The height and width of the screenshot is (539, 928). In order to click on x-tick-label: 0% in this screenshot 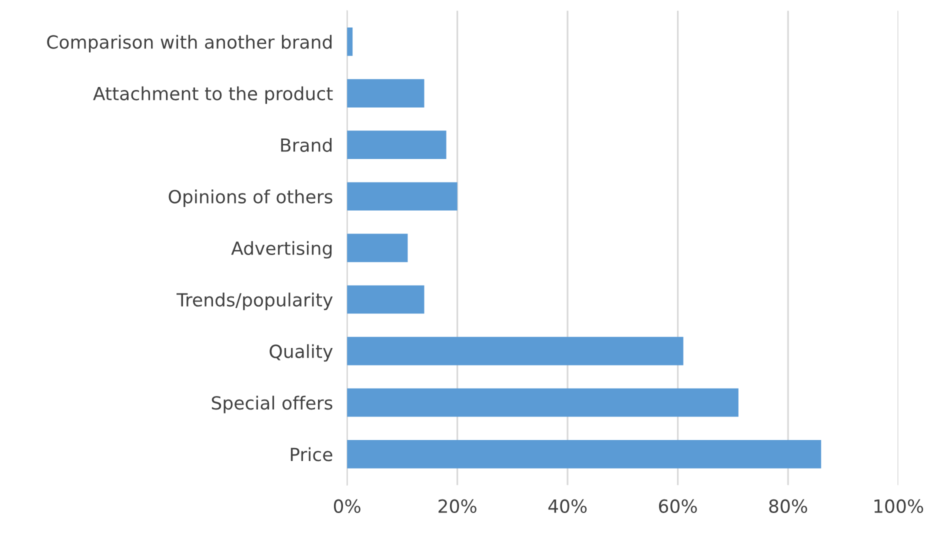, I will do `click(347, 506)`.